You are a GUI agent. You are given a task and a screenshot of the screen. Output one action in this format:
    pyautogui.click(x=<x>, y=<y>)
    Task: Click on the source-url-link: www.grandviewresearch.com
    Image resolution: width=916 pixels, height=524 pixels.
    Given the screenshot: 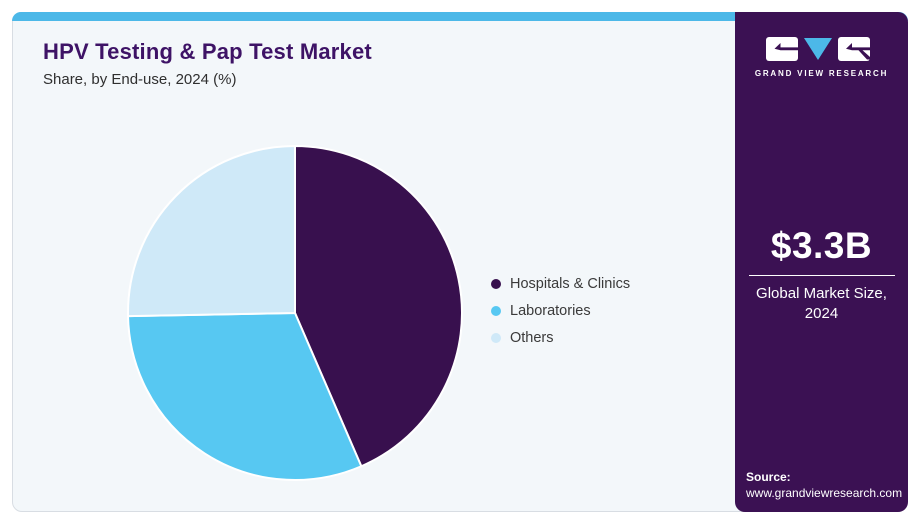 What is the action you would take?
    pyautogui.click(x=824, y=493)
    